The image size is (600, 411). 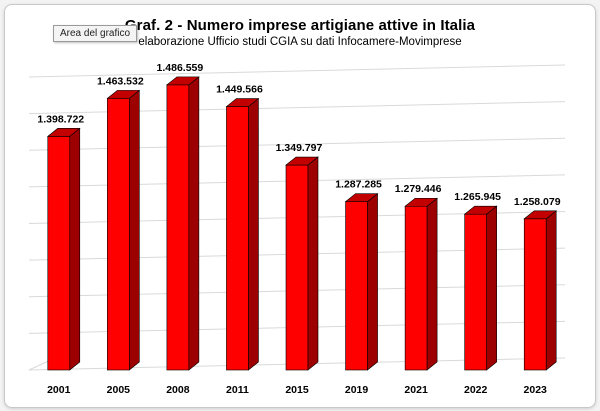 What do you see at coordinates (60, 119) in the screenshot?
I see `data-label: 1.398.722` at bounding box center [60, 119].